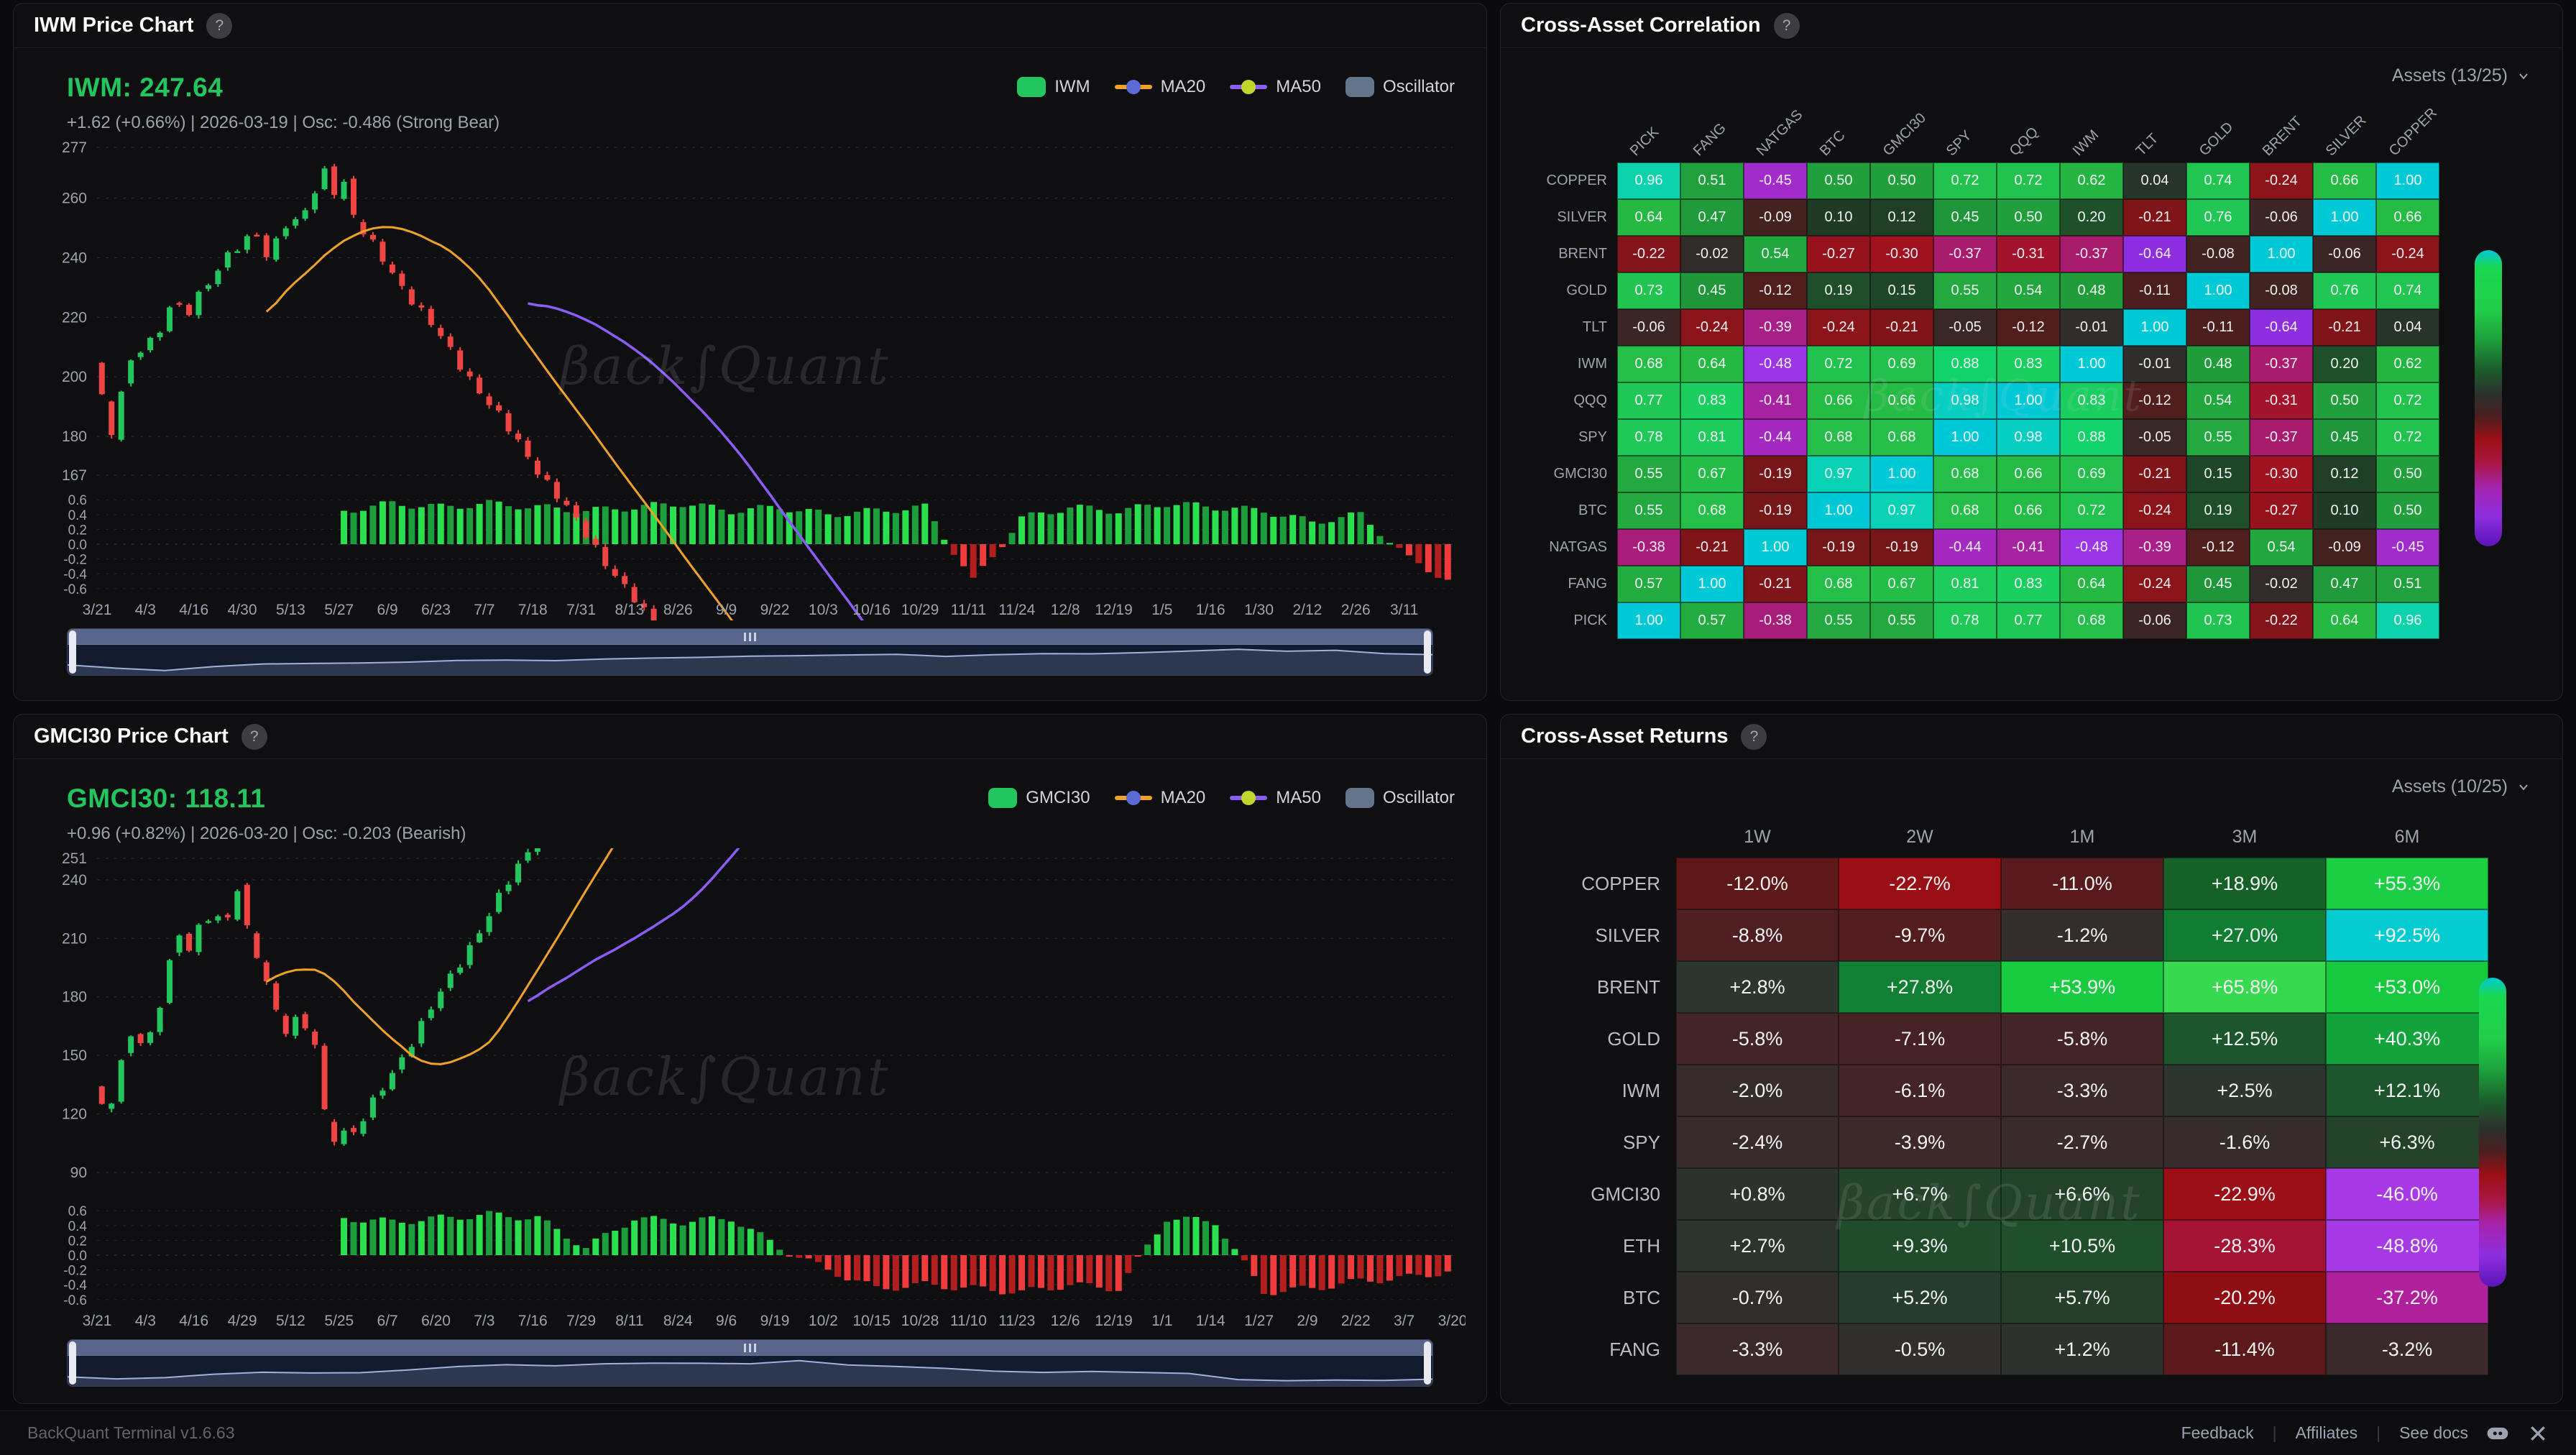 Image resolution: width=2576 pixels, height=1455 pixels. I want to click on correlation-column-header-spy: SPY, so click(1959, 143).